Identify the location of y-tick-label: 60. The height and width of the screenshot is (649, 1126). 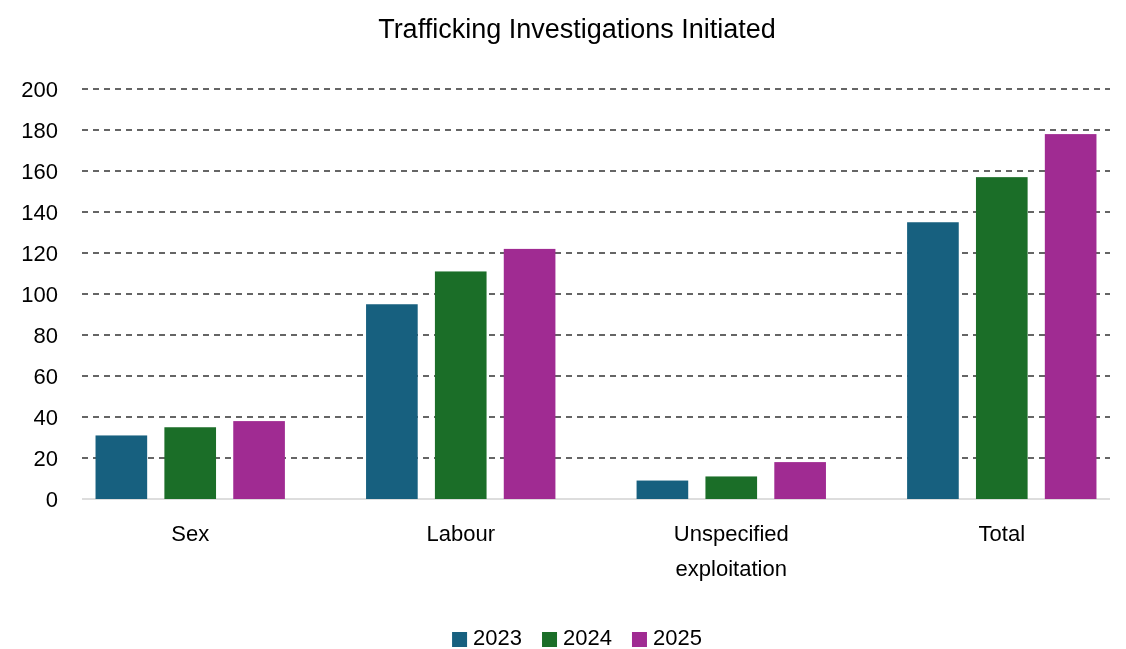
(45, 376).